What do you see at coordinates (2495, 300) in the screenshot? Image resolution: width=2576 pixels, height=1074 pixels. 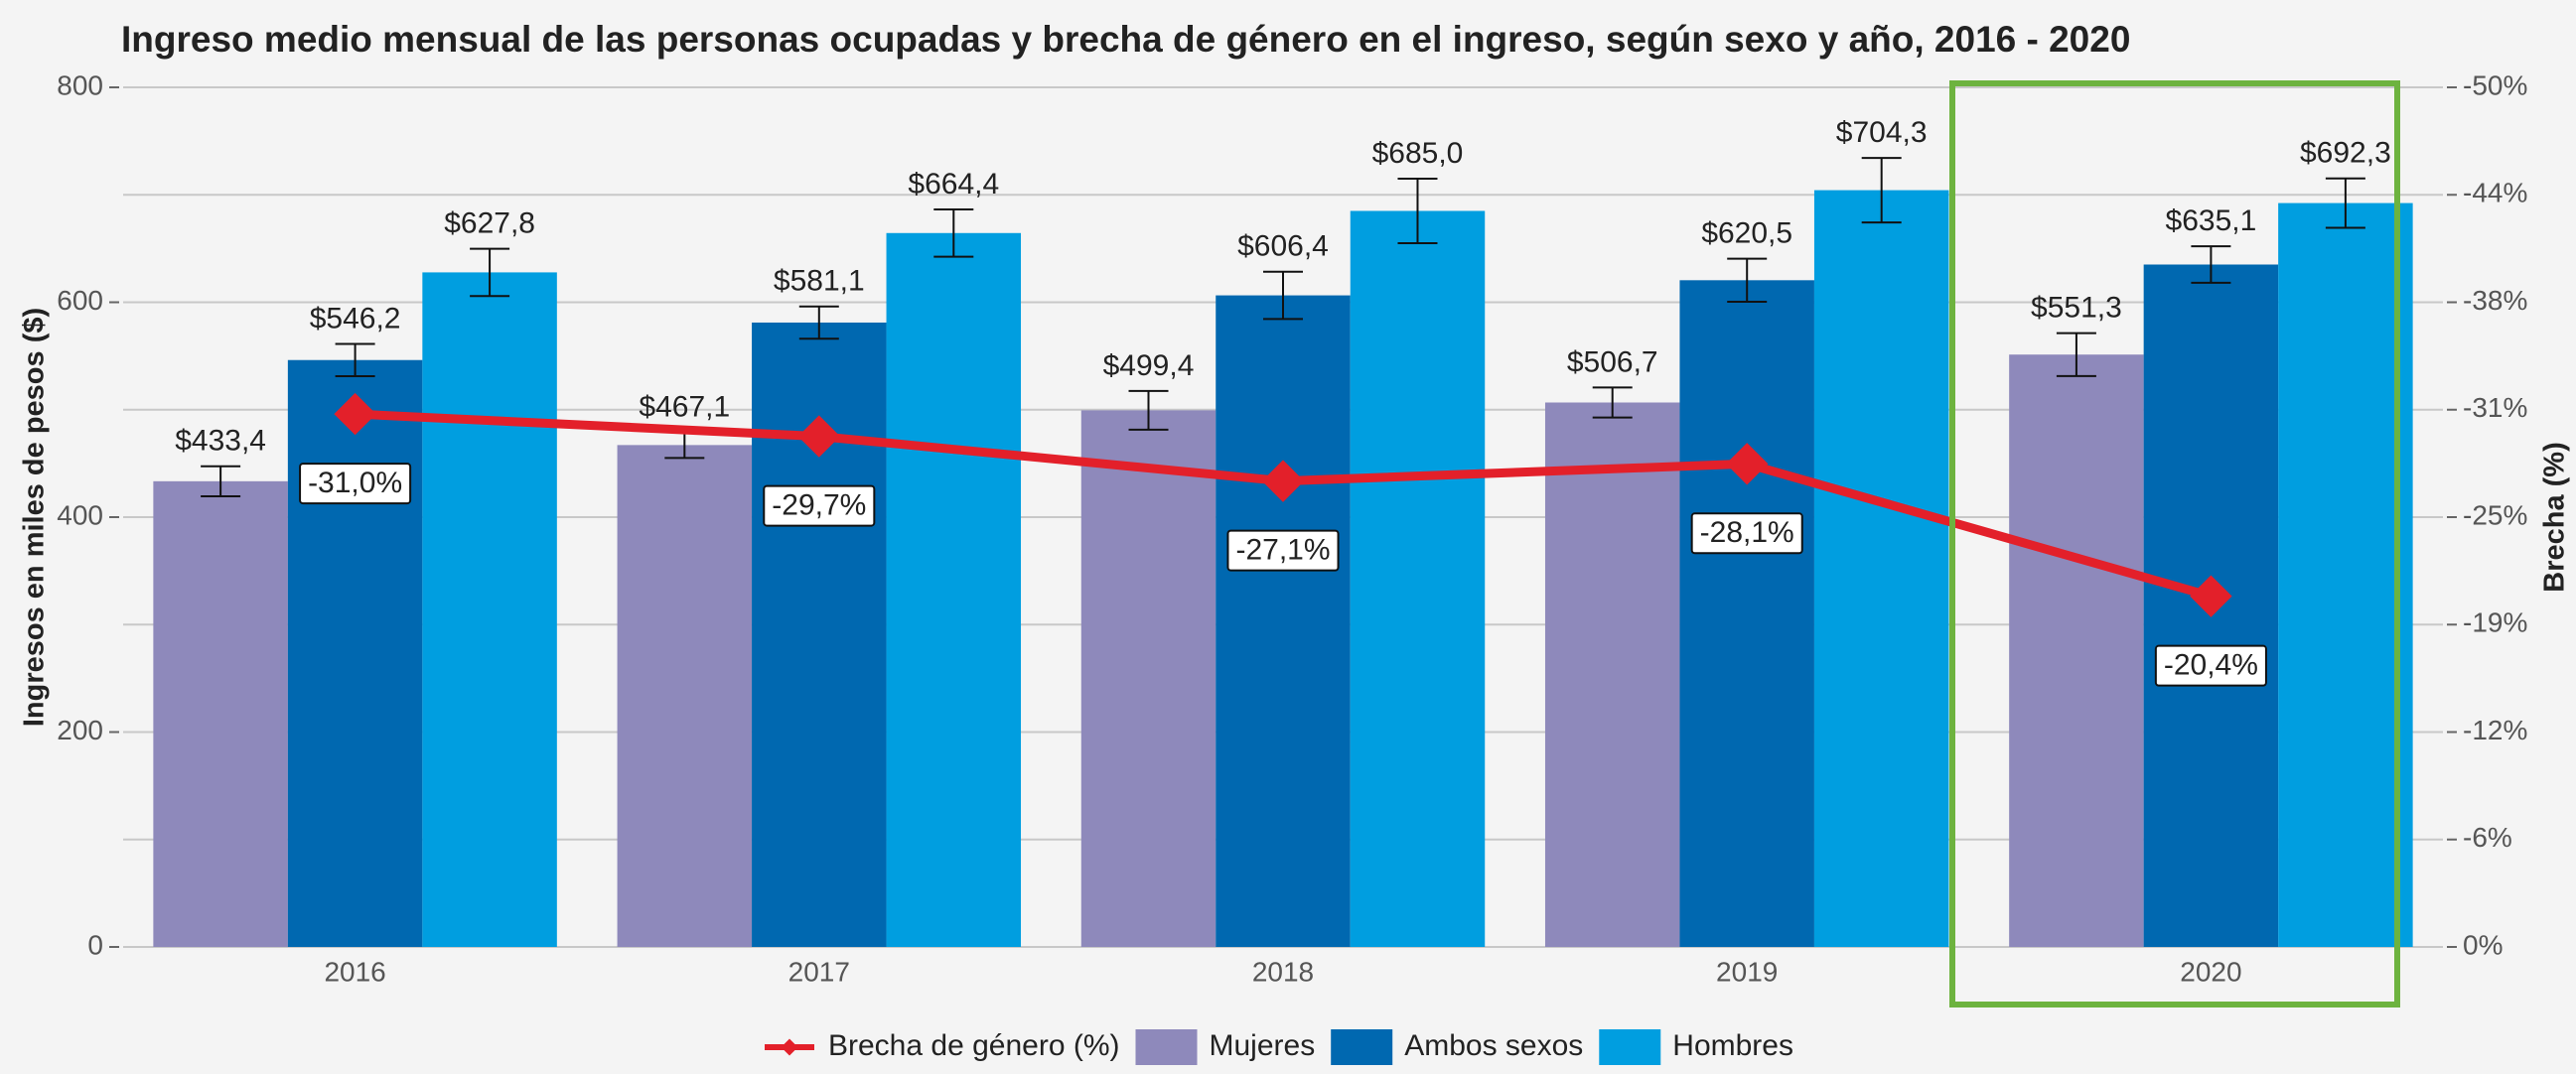 I see `y2-tick-label: -38%` at bounding box center [2495, 300].